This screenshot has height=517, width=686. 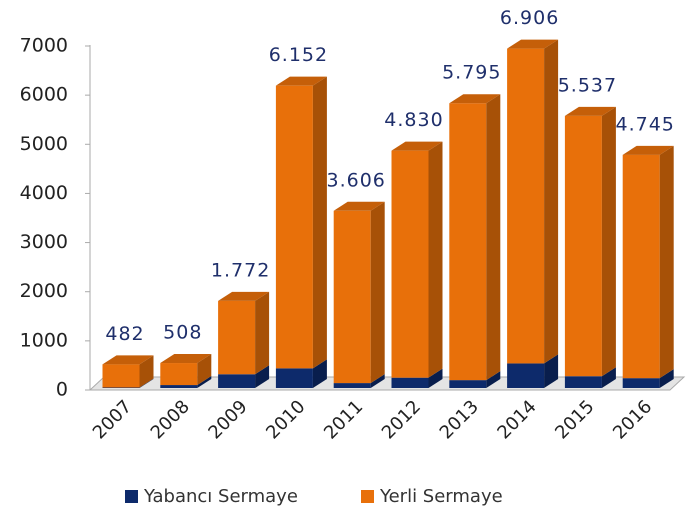 I want to click on x-tick-label: 2010, so click(x=285, y=419).